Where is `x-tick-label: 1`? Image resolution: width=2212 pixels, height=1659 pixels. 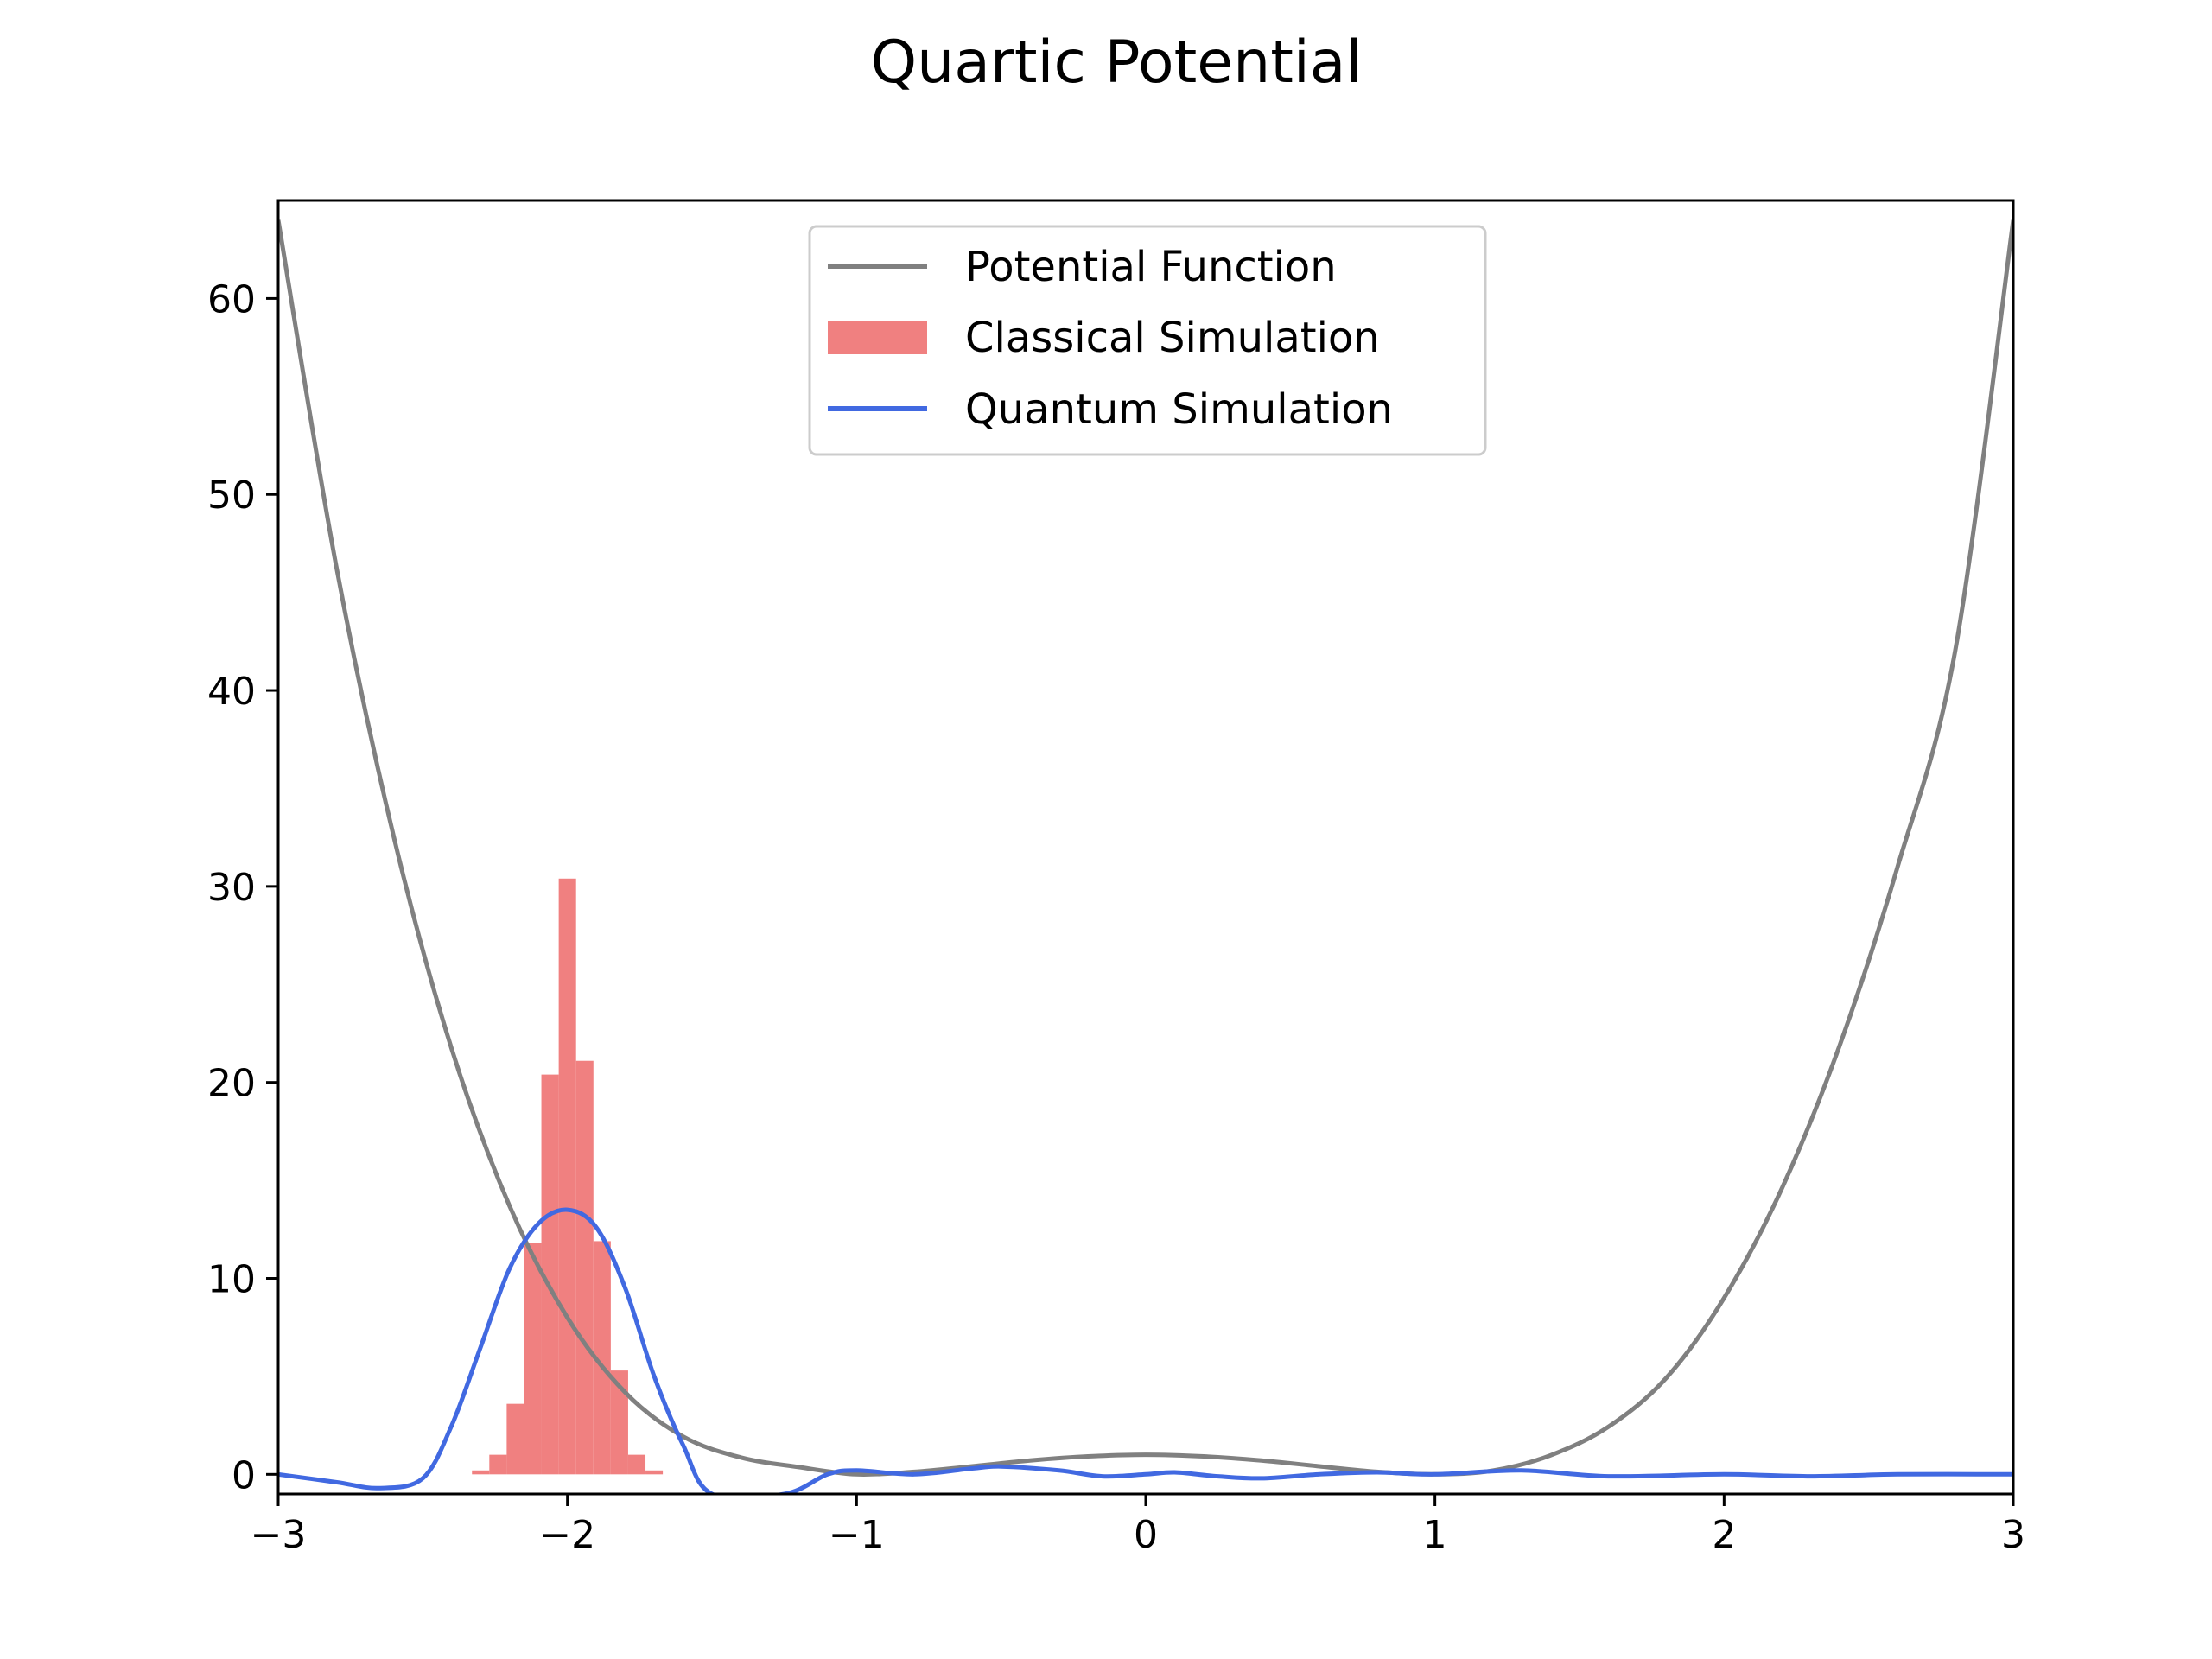 x-tick-label: 1 is located at coordinates (1435, 1535).